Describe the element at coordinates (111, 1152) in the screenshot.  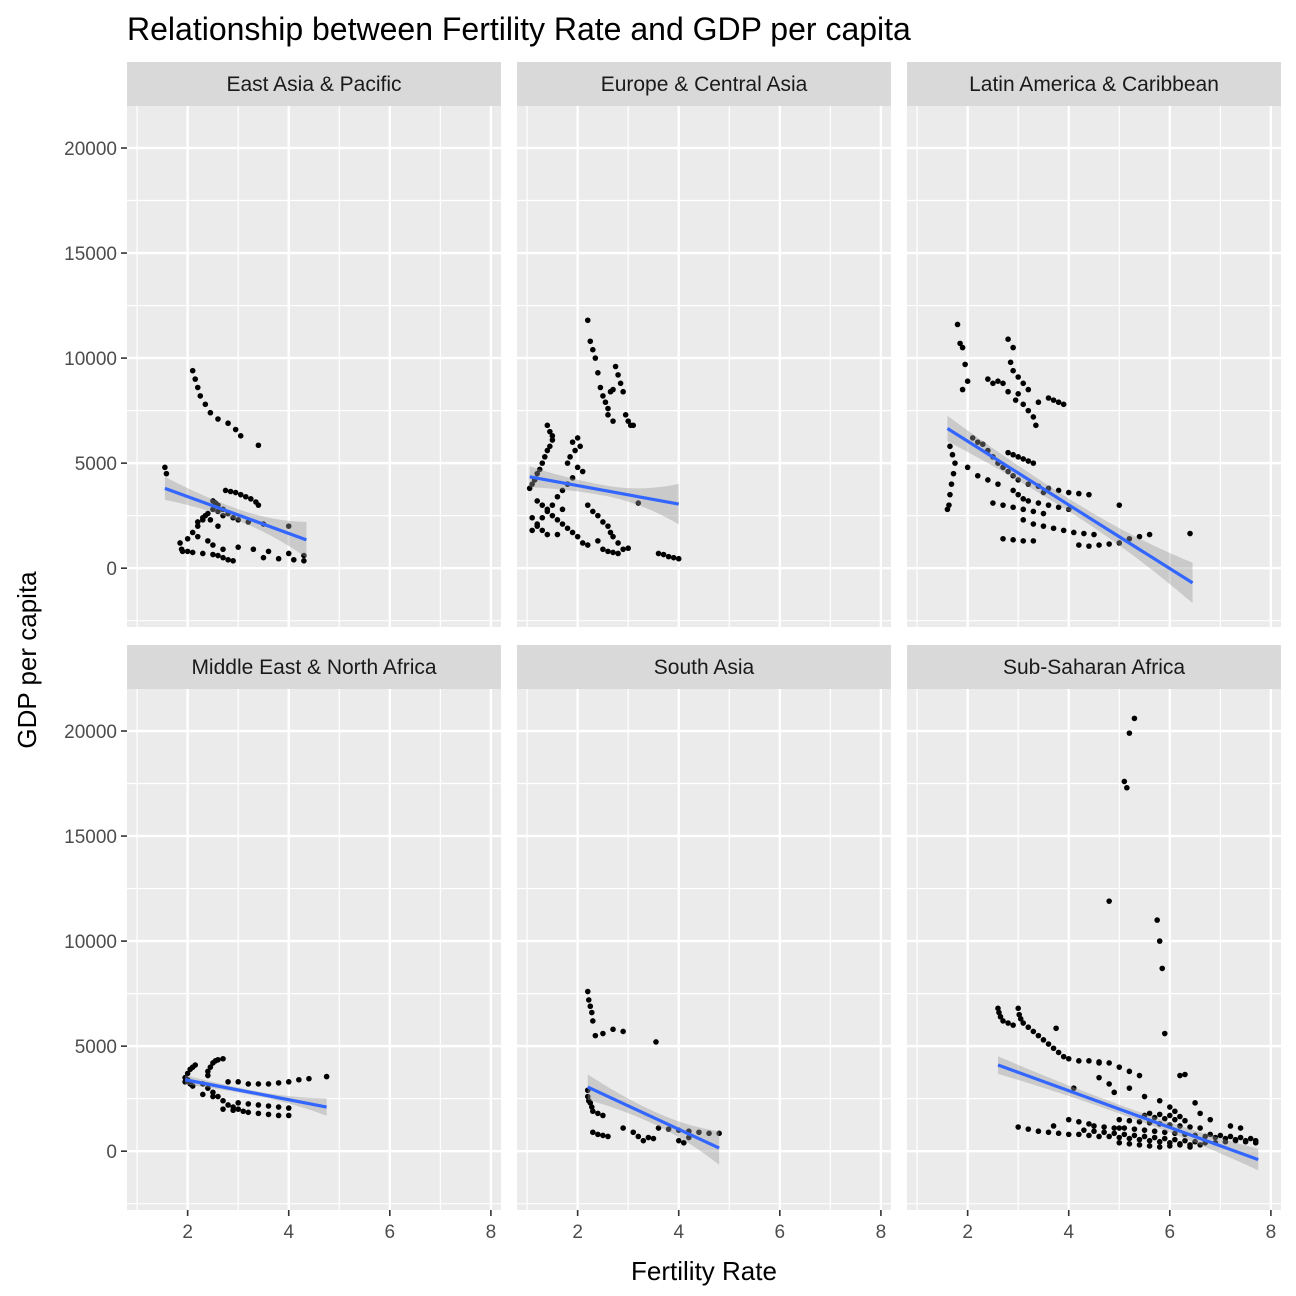
I see `y-tick-label: 0` at that location.